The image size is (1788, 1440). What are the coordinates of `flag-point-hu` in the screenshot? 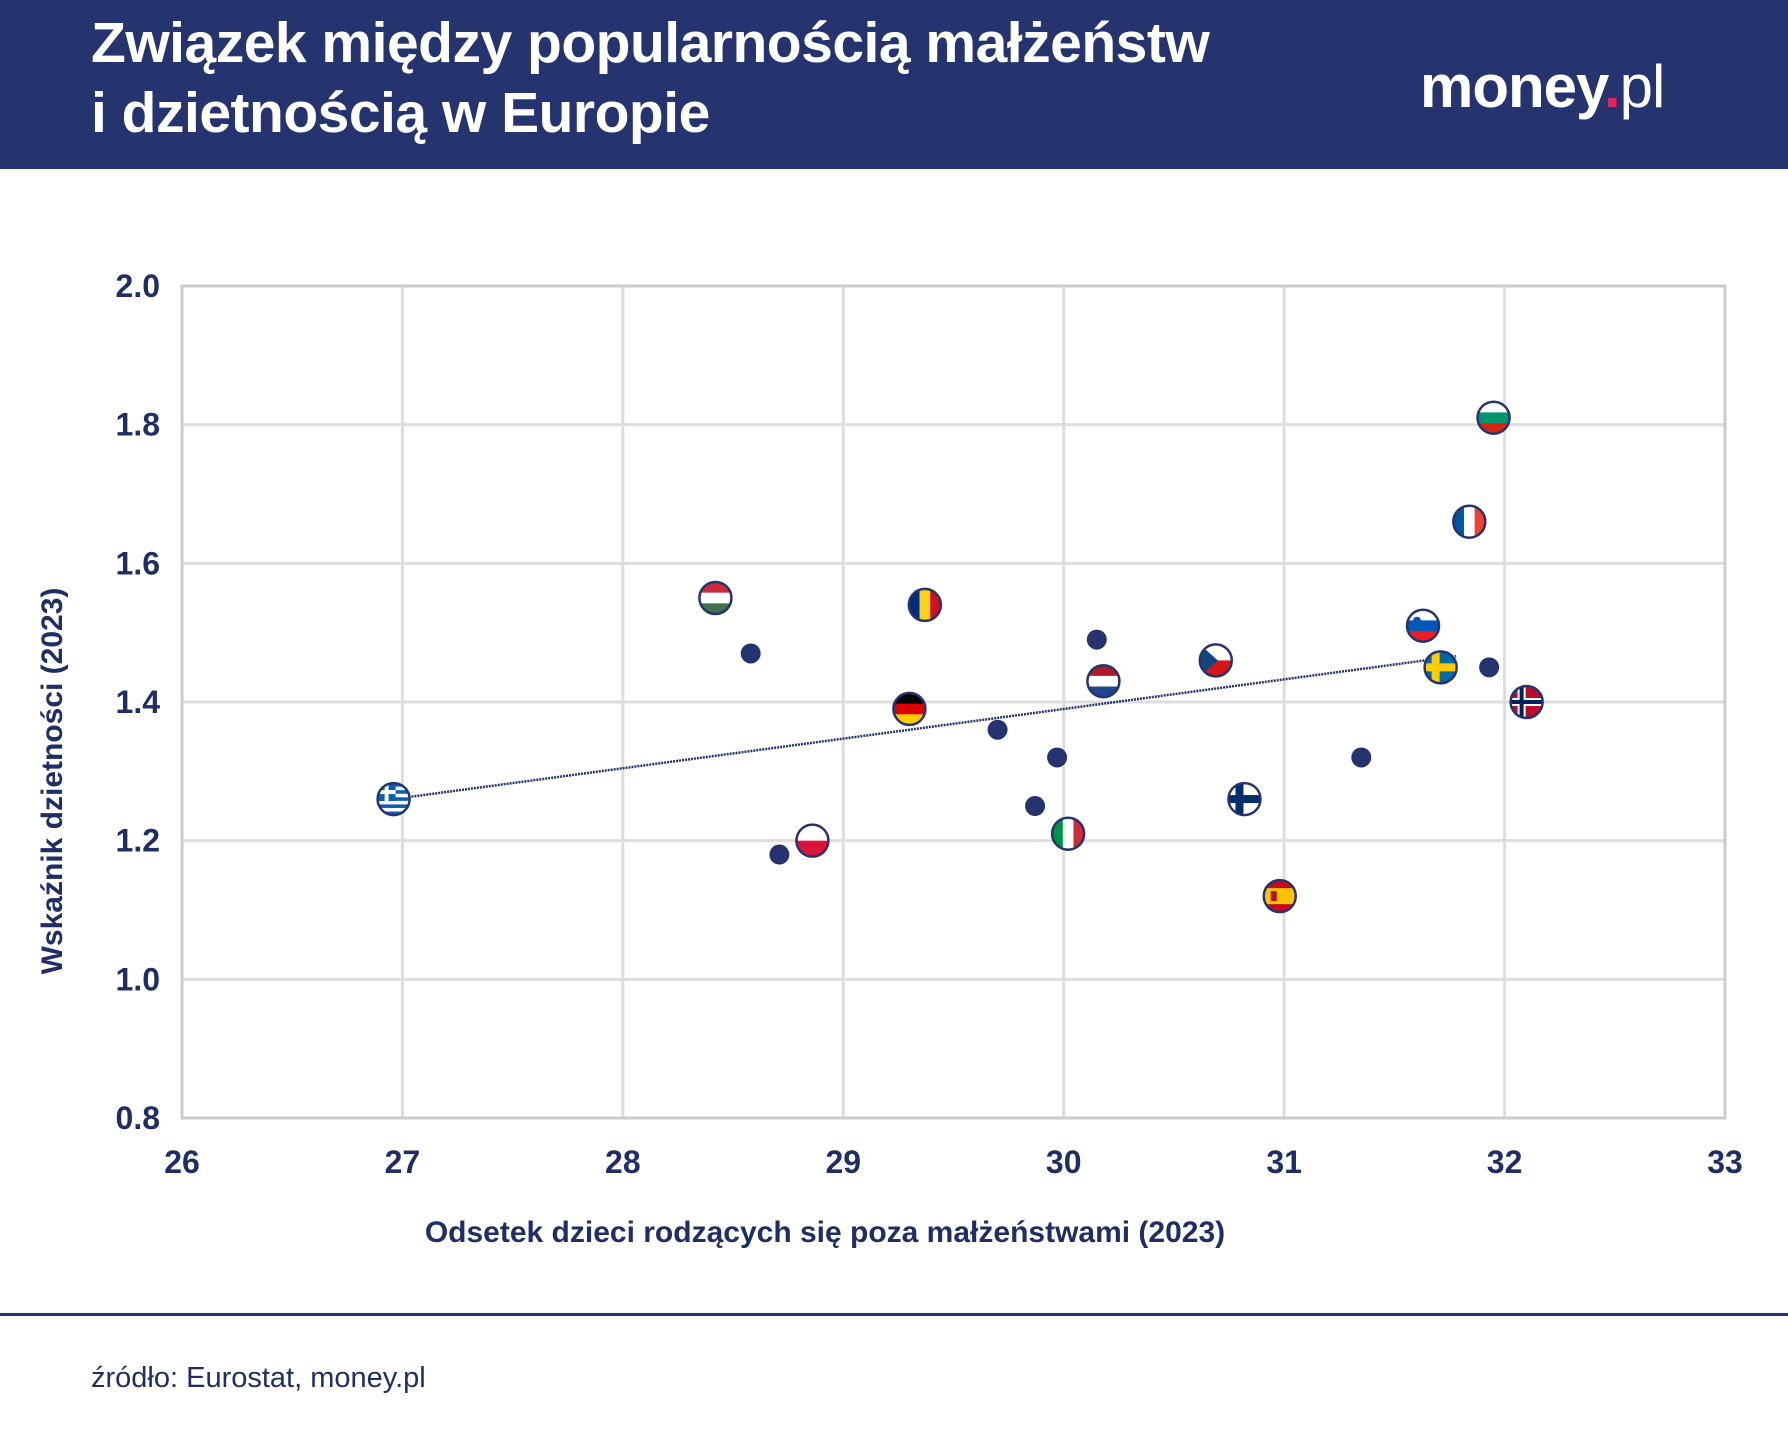 It's located at (715, 598).